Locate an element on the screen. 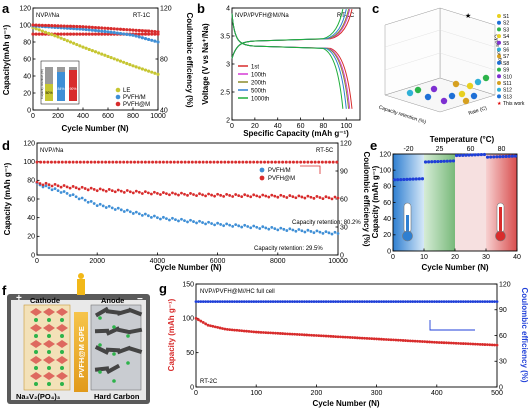 The image size is (530, 409). na-ion is located at coordinates (62, 352).